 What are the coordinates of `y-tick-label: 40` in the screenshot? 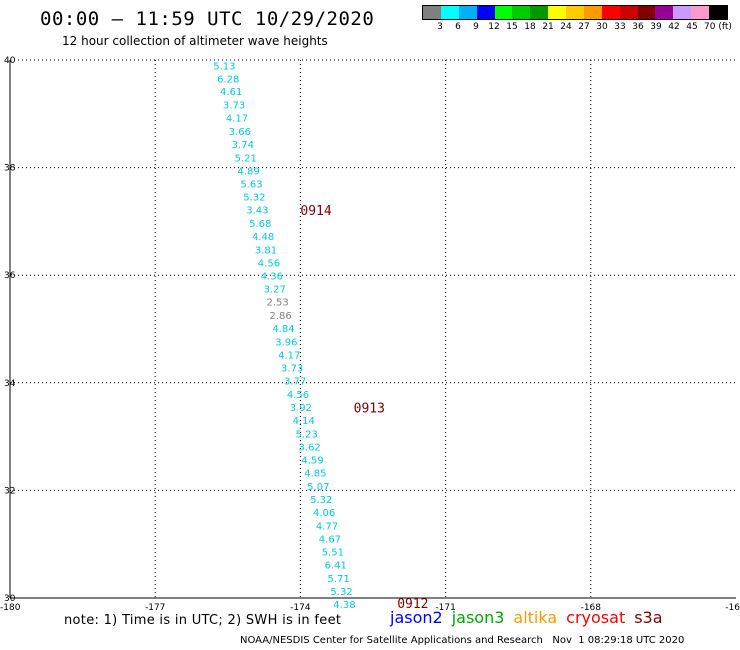 It's located at (10, 61).